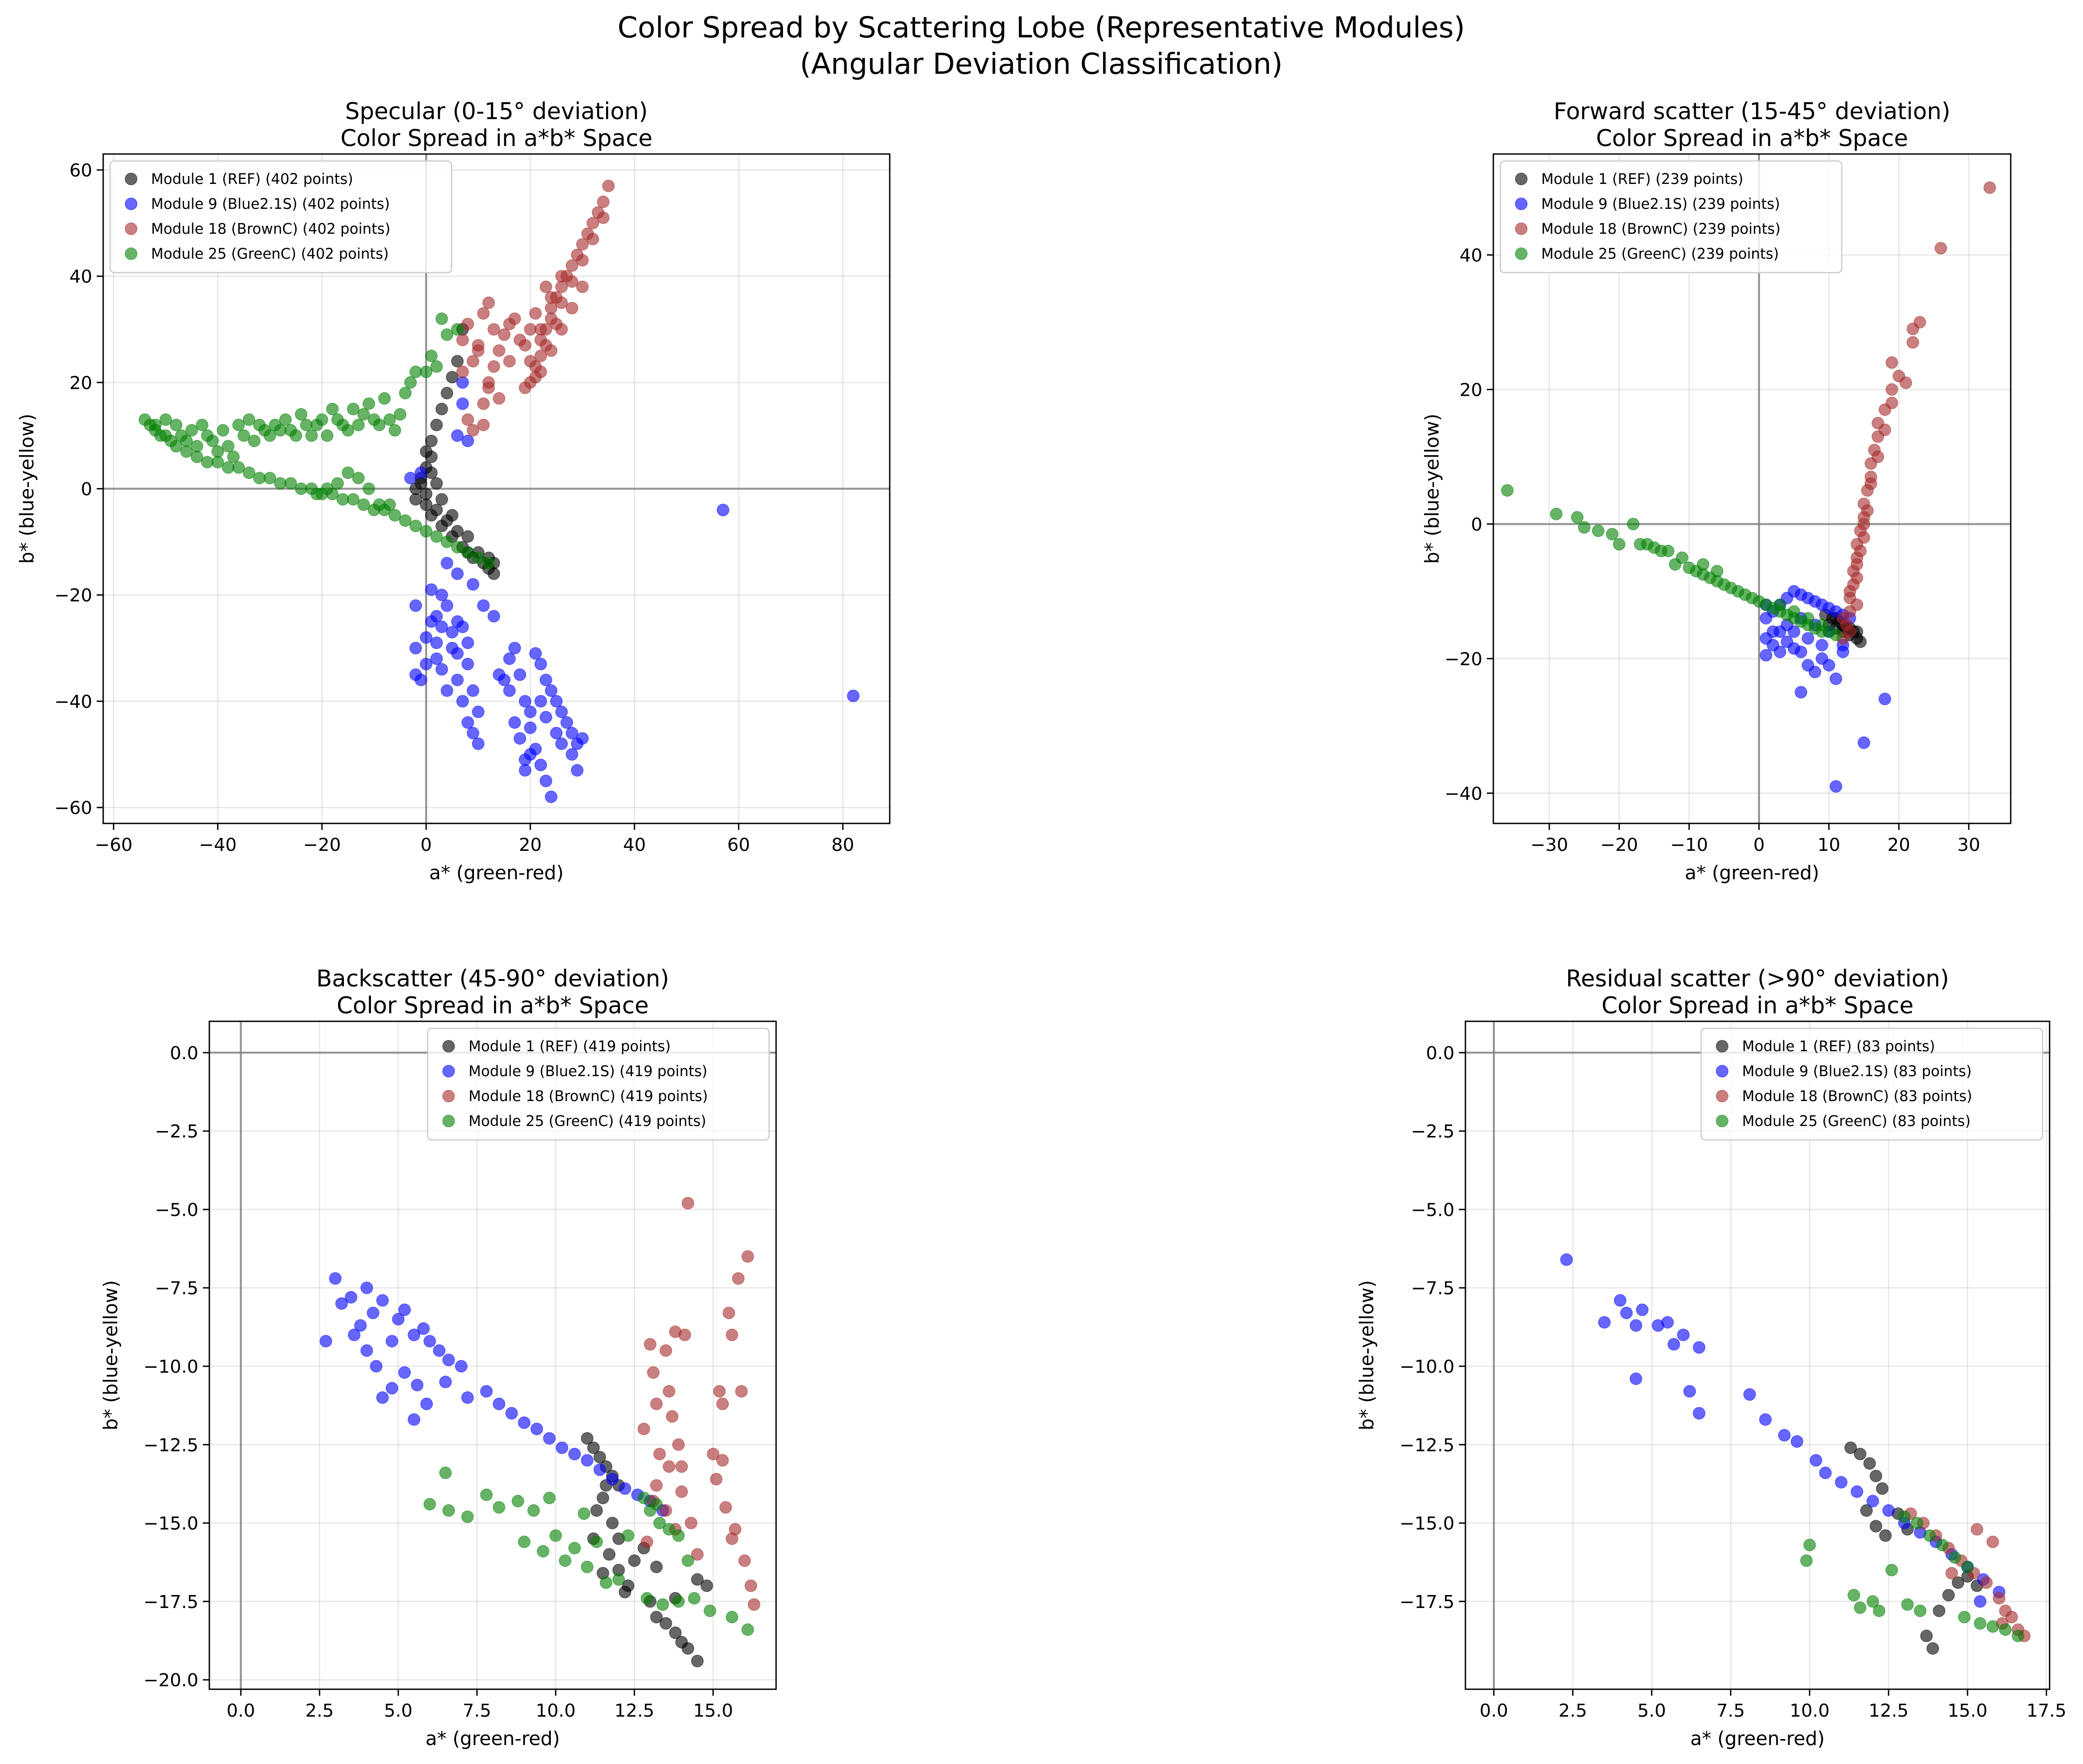 This screenshot has height=1764, width=2083. What do you see at coordinates (1493, 1711) in the screenshot?
I see `x-tick-label: 0.0` at bounding box center [1493, 1711].